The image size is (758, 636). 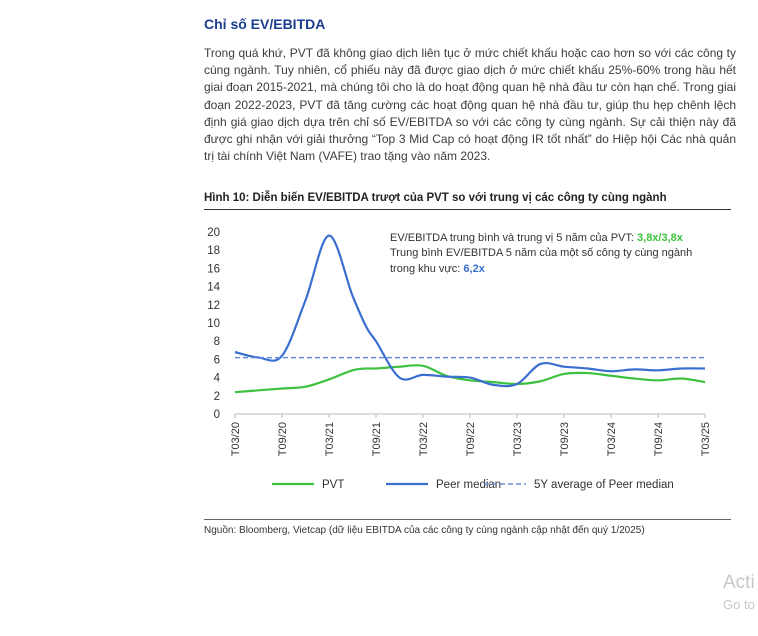 What do you see at coordinates (471, 439) in the screenshot?
I see `x-tick-label: T09/22` at bounding box center [471, 439].